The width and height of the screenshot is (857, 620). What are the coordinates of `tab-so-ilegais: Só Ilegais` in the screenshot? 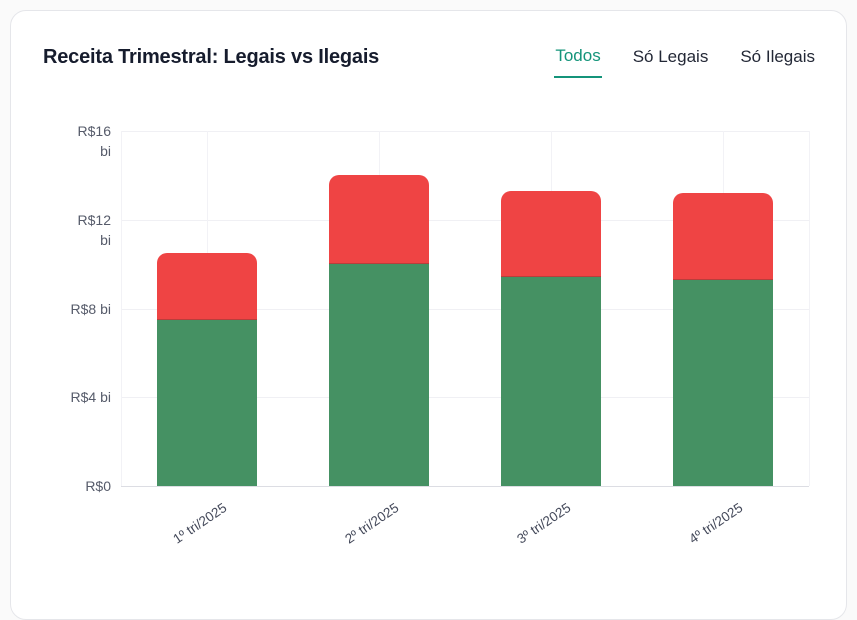 It's located at (777, 61).